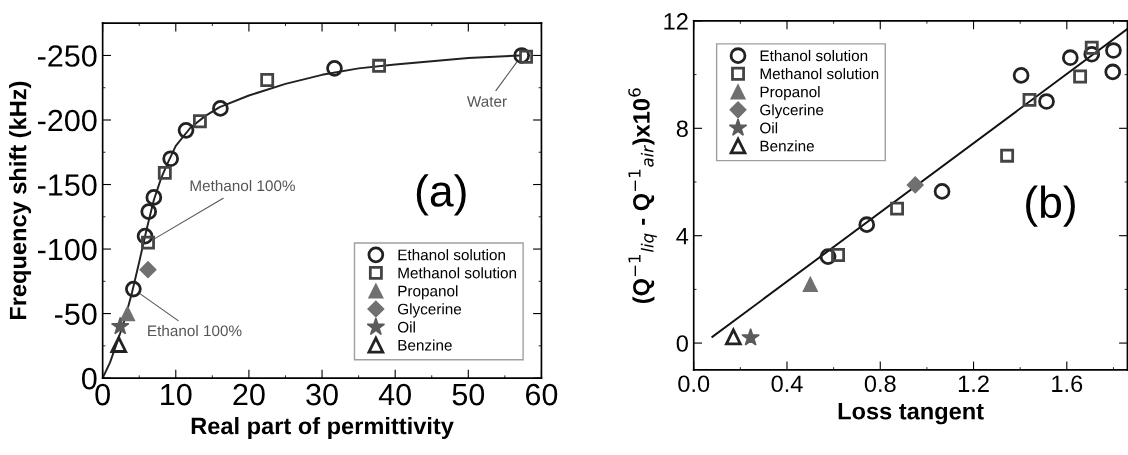 This screenshot has height=455, width=1128. I want to click on x-tick-label: 50, so click(468, 394).